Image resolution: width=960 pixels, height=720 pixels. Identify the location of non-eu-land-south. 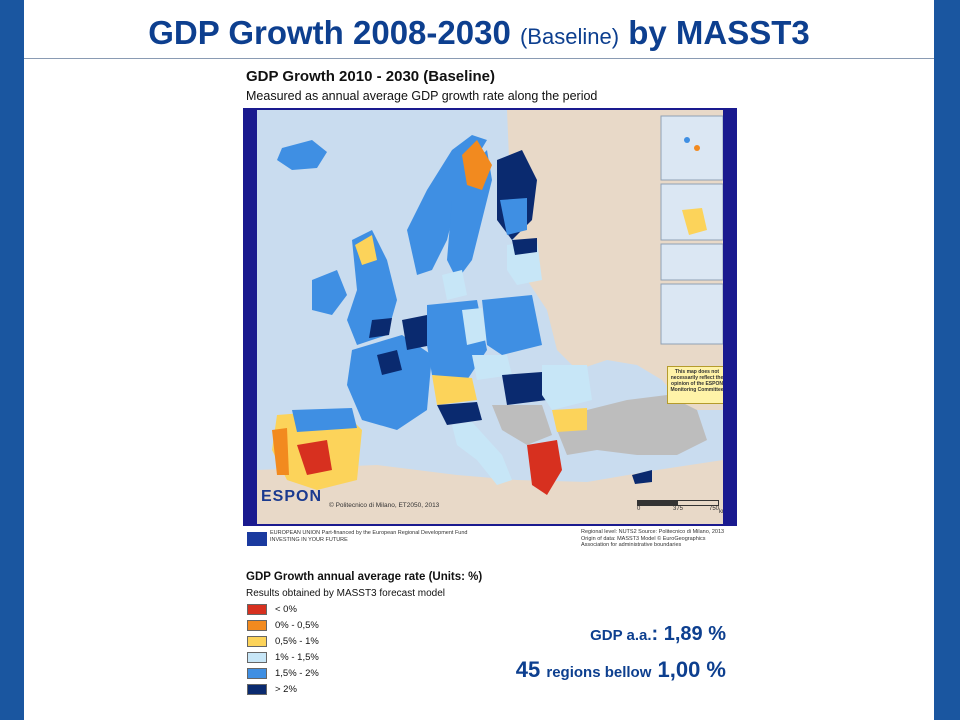
(490, 492).